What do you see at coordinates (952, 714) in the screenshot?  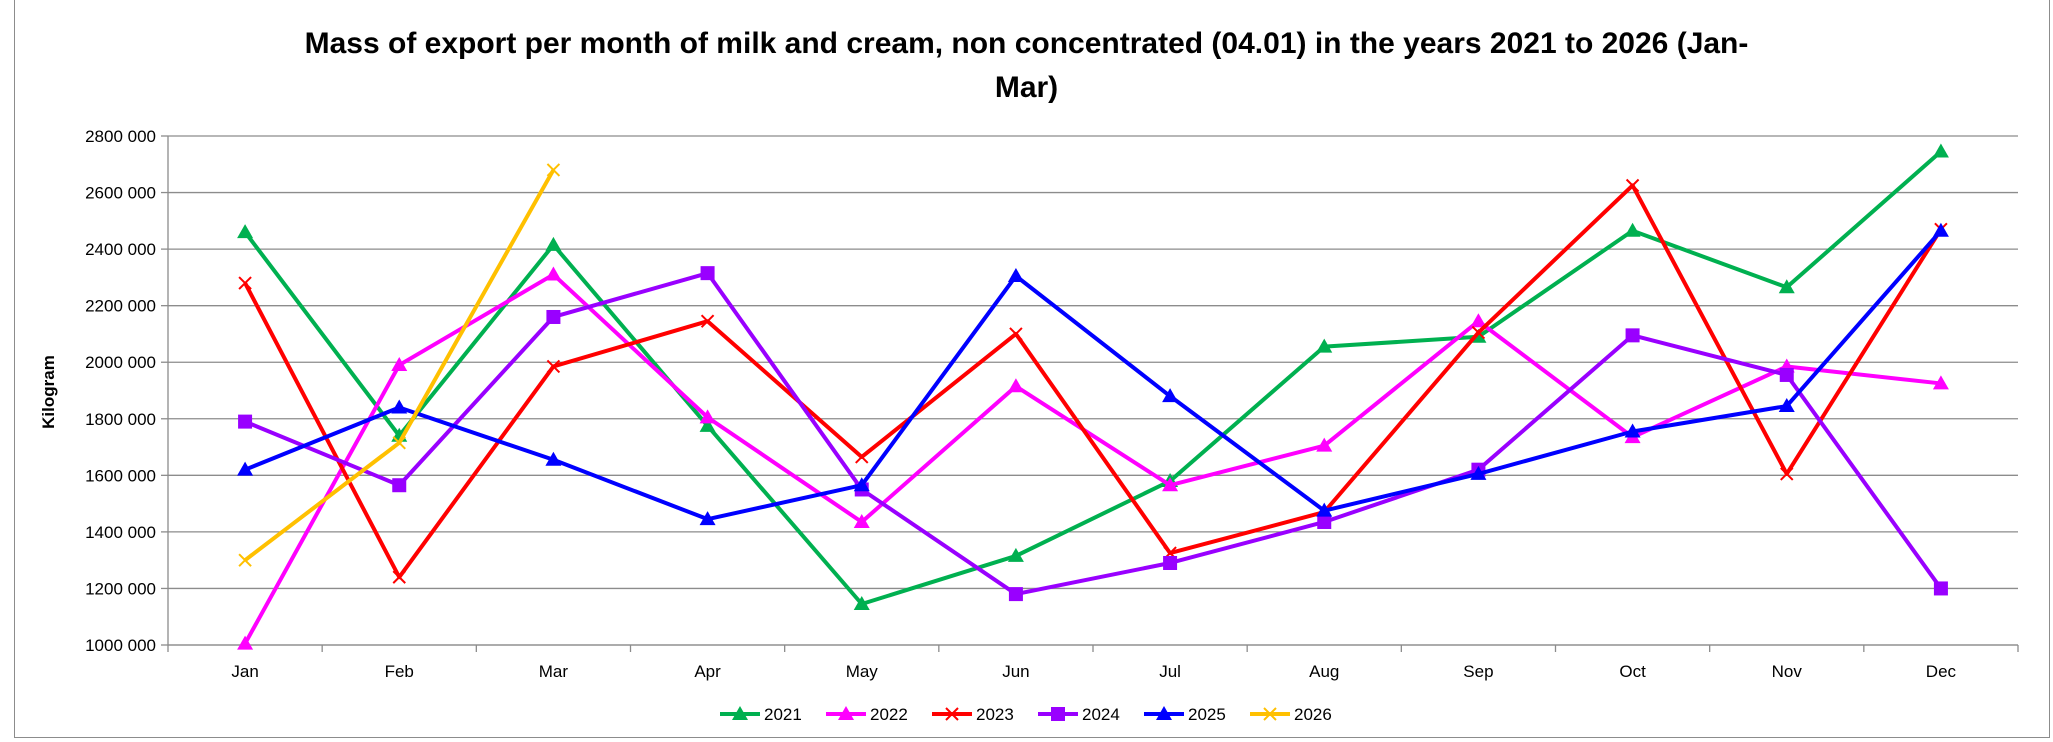 I see `legend-marker-2023` at bounding box center [952, 714].